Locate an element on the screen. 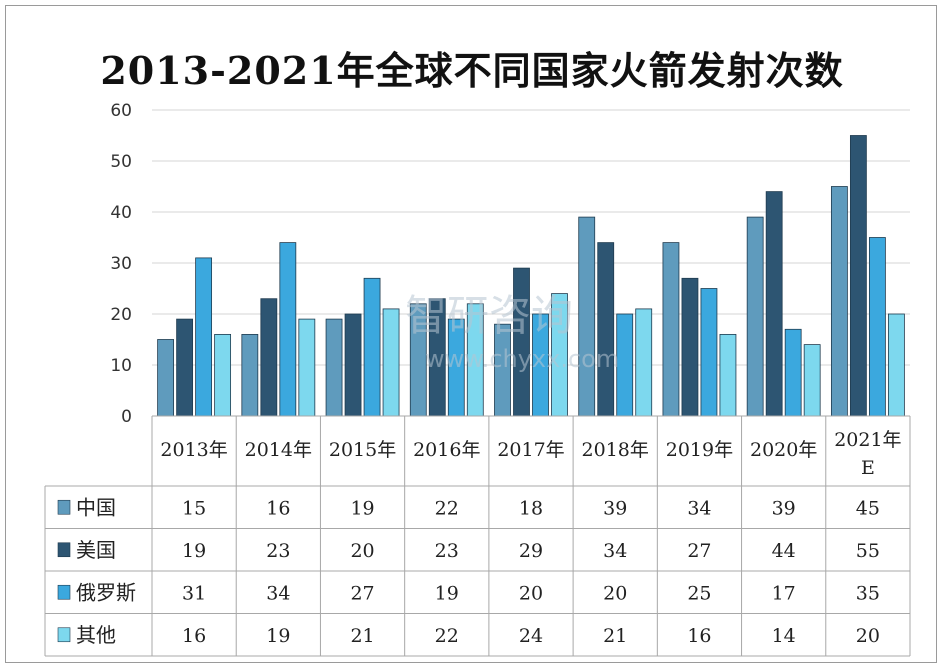 This screenshot has height=670, width=944. table-cell: 44 is located at coordinates (784, 551).